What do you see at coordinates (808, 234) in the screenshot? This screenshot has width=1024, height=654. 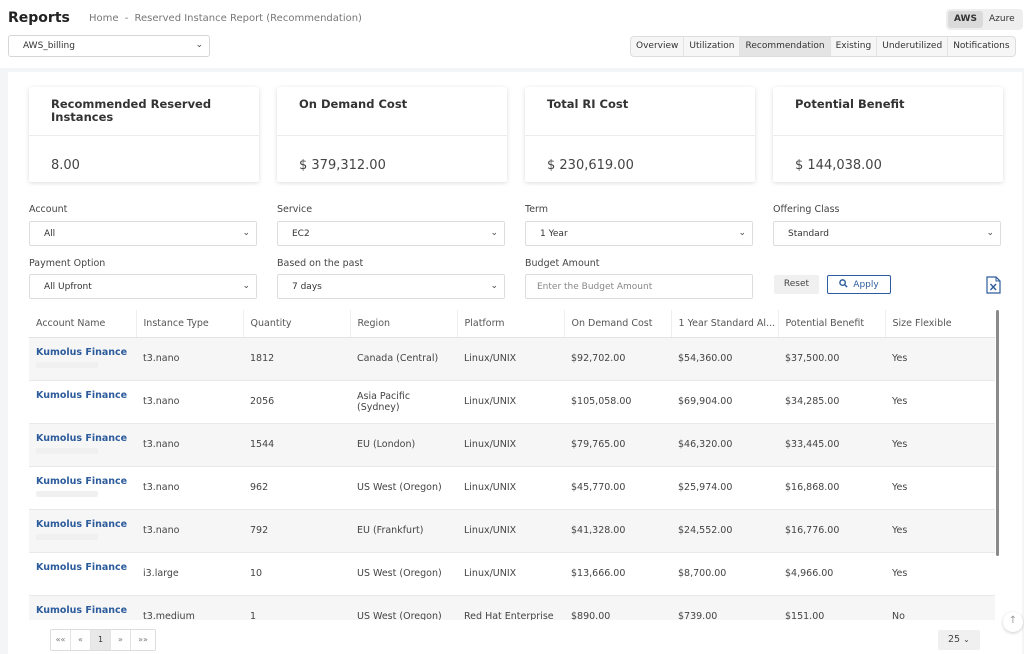 I see `offering-class-filter-value: Standard` at bounding box center [808, 234].